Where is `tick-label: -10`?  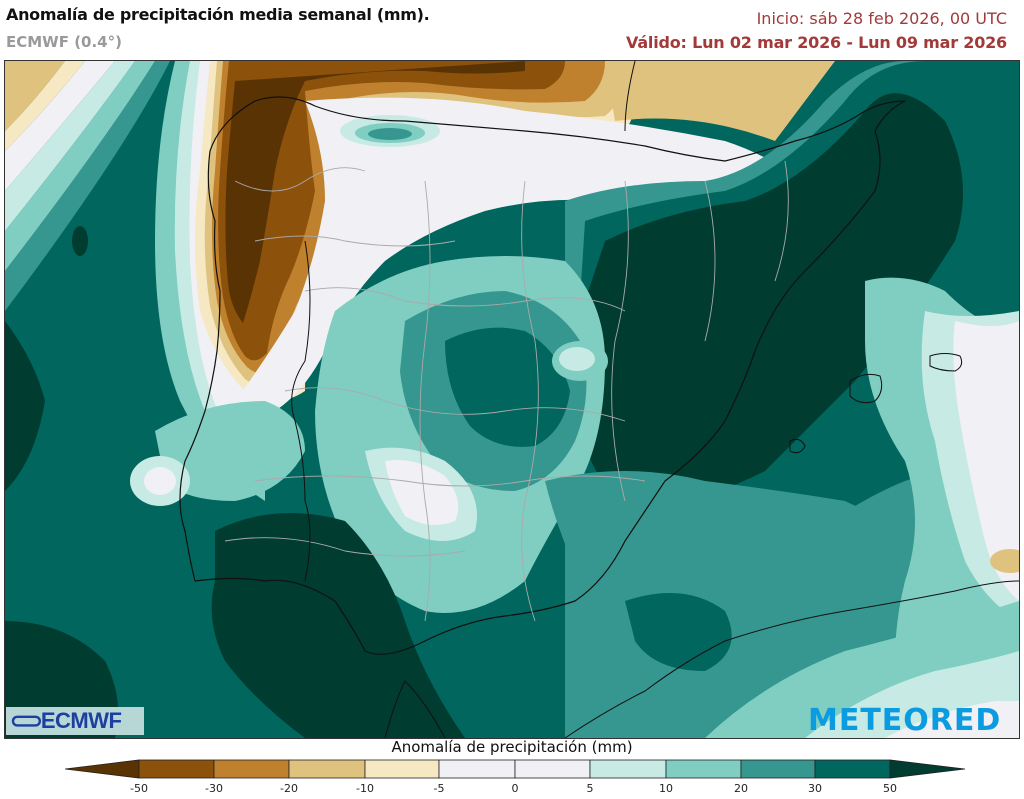
tick-label: -10 is located at coordinates (365, 788).